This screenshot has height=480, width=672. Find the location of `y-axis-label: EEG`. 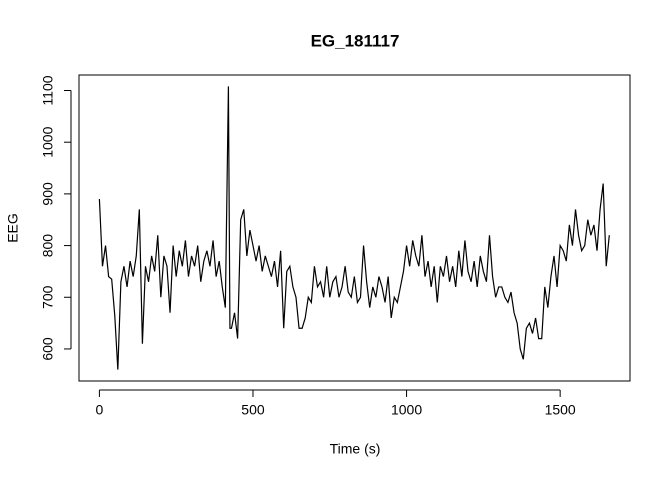

y-axis-label: EEG is located at coordinates (13, 228).